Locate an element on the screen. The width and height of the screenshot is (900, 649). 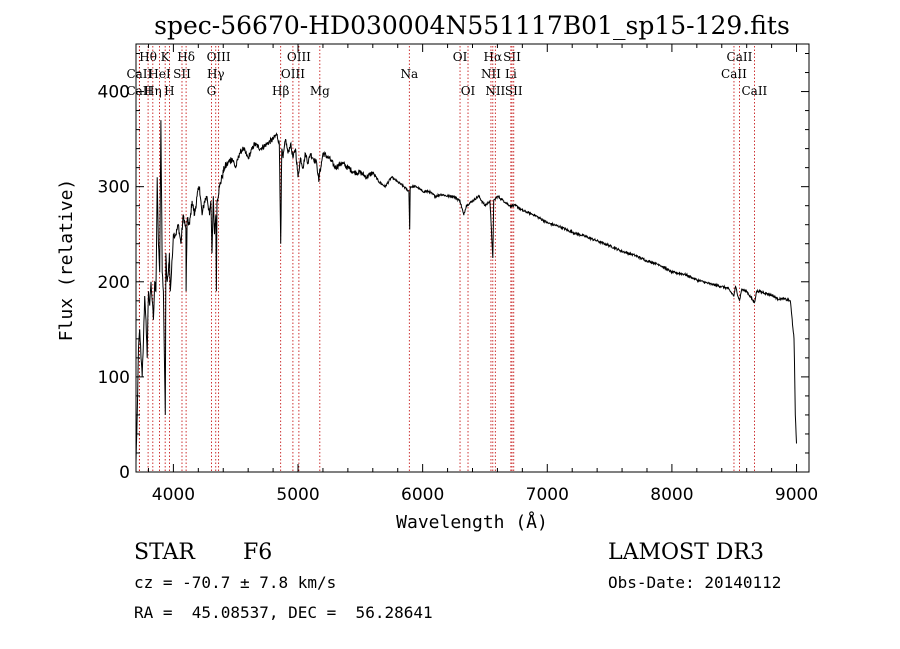
spectral-line-label: Mg is located at coordinates (320, 91).